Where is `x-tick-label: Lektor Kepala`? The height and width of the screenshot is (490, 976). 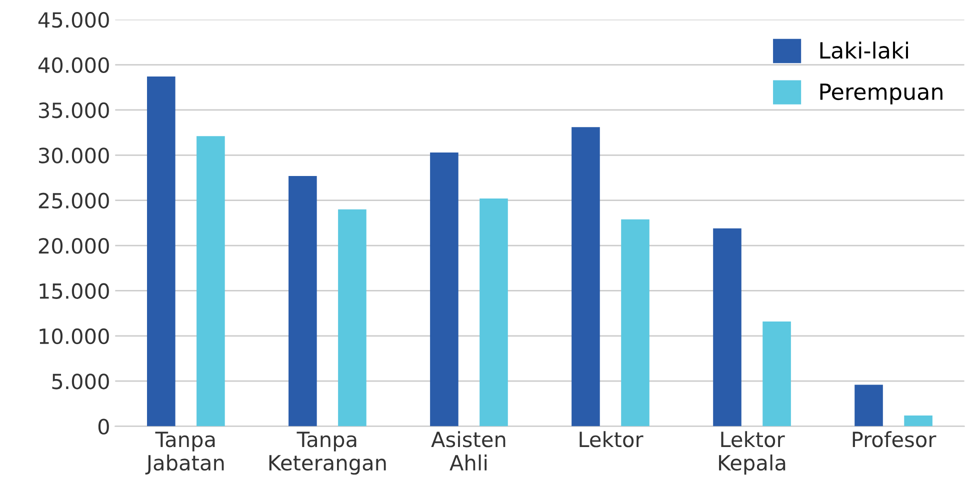 x-tick-label: Lektor Kepala is located at coordinates (752, 453).